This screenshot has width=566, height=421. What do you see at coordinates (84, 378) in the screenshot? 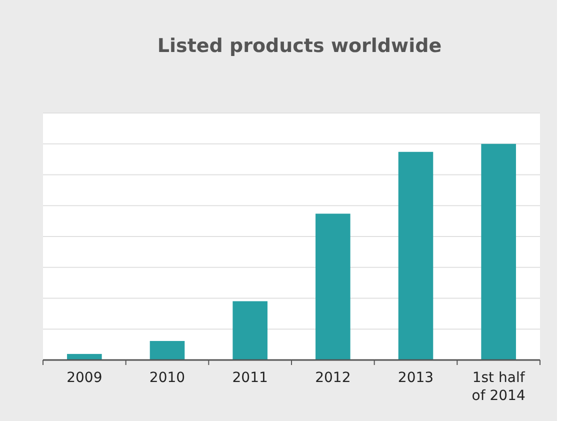
I see `x-tick-label: 2009` at bounding box center [84, 378].